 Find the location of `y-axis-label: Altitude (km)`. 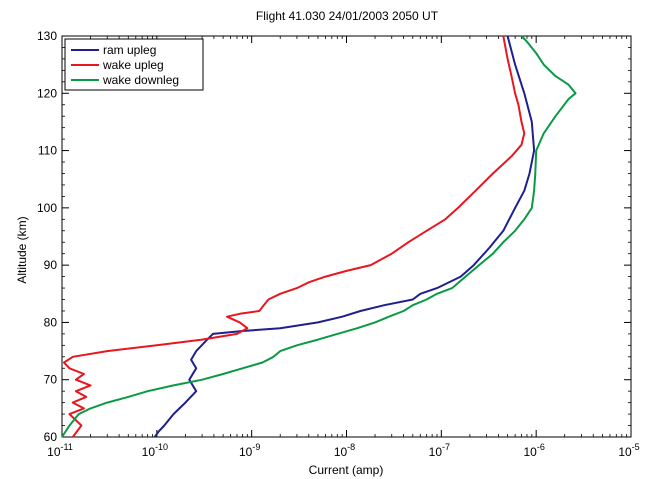

y-axis-label: Altitude (km) is located at coordinates (22, 249).